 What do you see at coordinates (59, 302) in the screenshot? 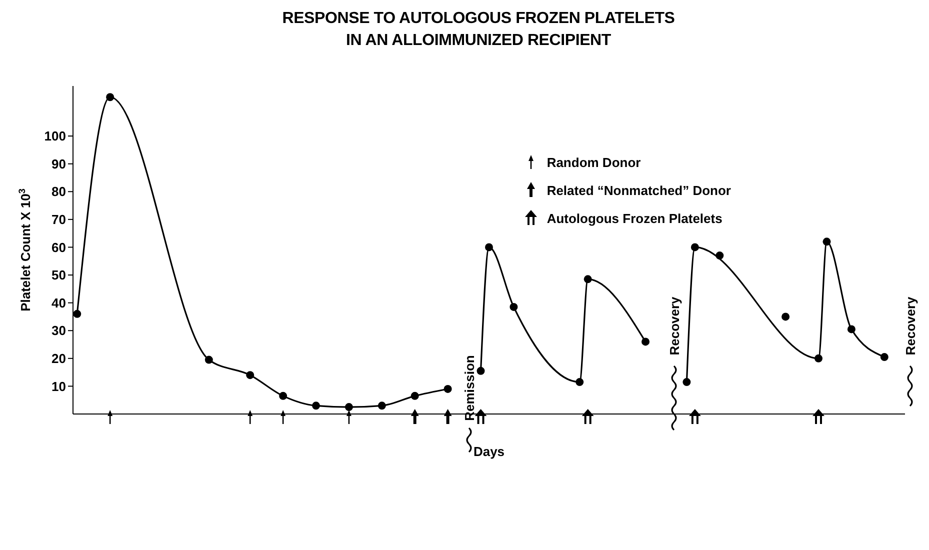
I see `y-tick-label: 40` at bounding box center [59, 302].